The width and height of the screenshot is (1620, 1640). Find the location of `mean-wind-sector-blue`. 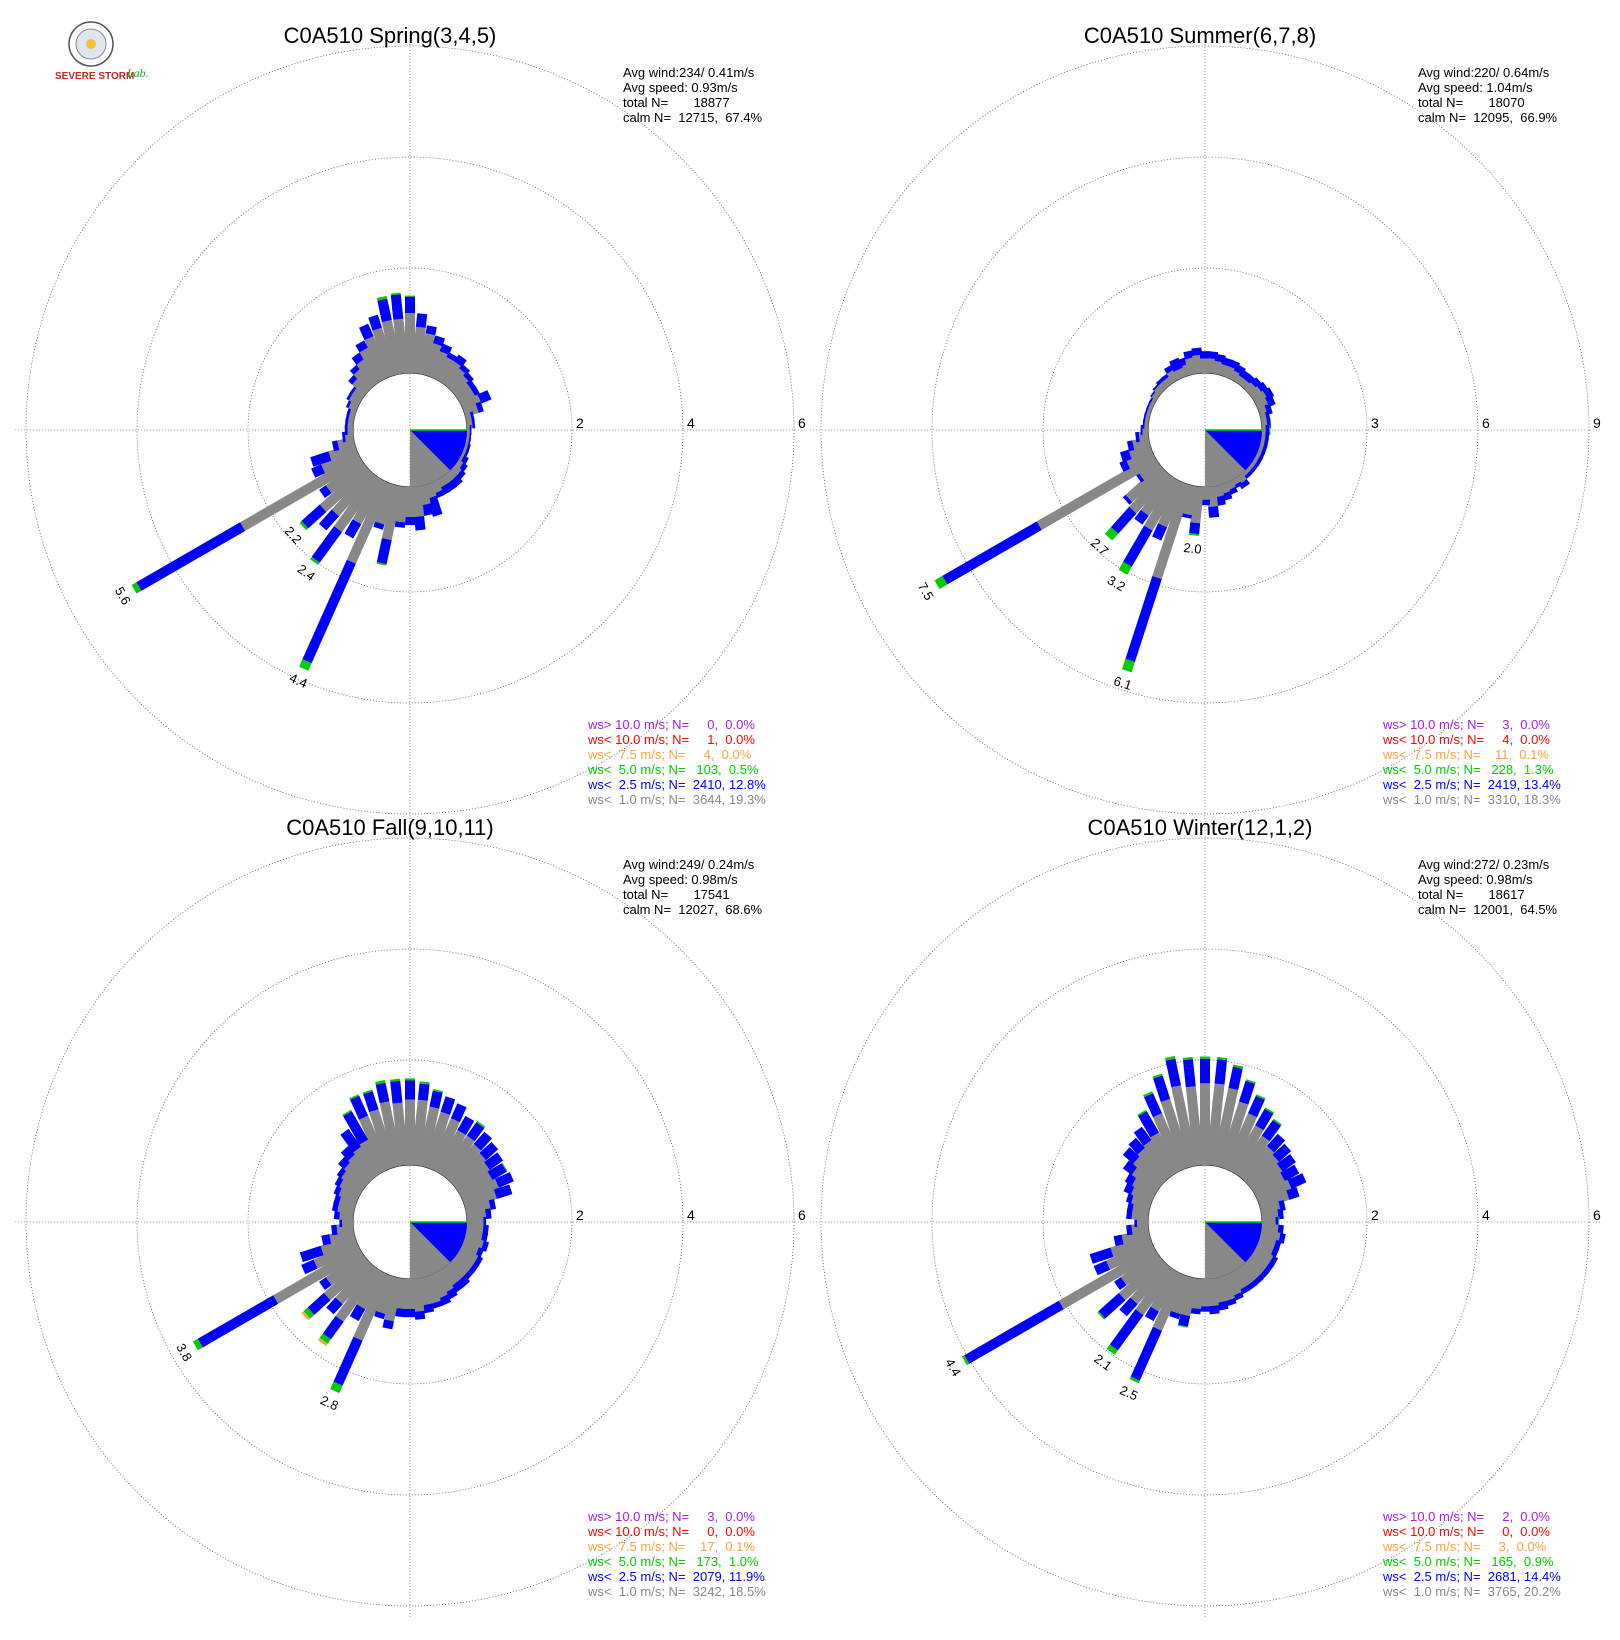

mean-wind-sector-blue is located at coordinates (1233, 450).